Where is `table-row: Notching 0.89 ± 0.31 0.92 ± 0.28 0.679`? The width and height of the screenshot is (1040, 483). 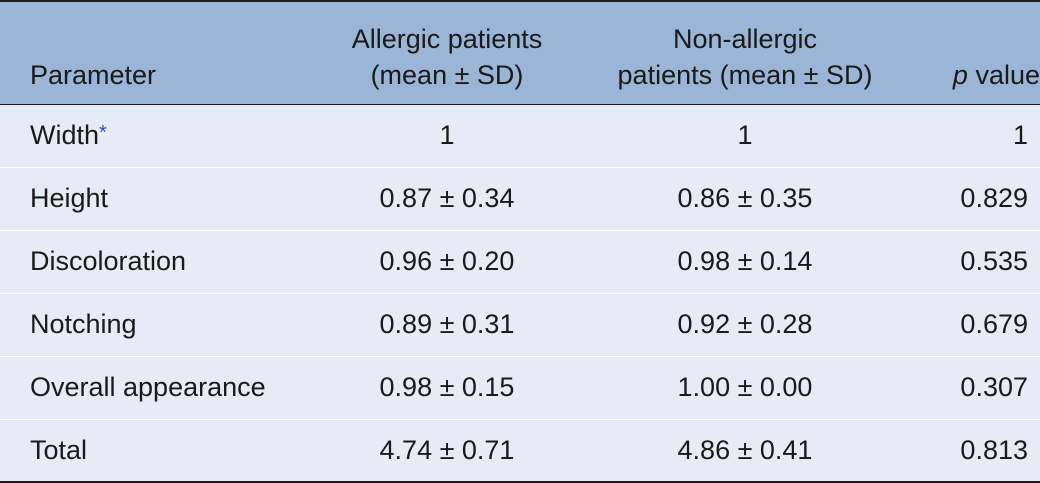
table-row: Notching 0.89 ± 0.31 0.92 ± 0.28 0.679 is located at coordinates (520, 324).